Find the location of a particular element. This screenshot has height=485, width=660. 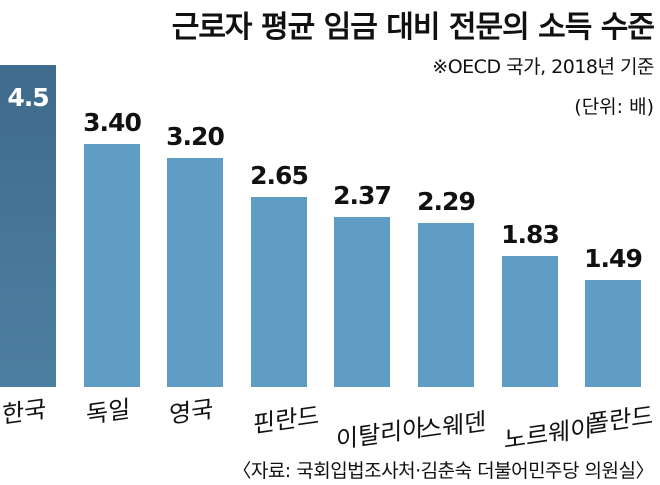

category-label: 스웨덴 is located at coordinates (453, 426).